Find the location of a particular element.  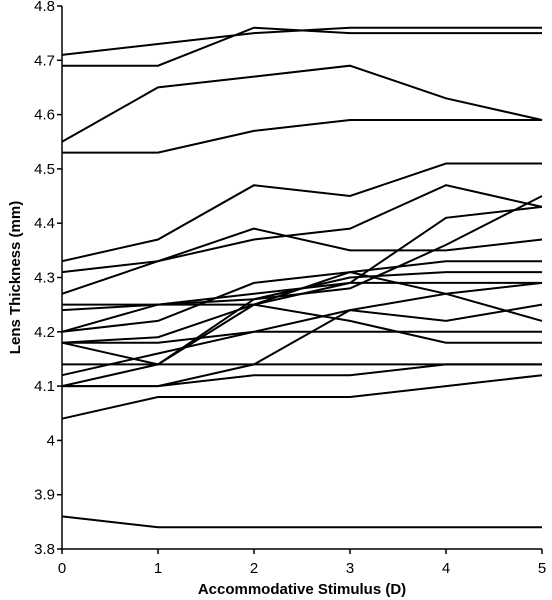

y-tick-label: 3.8 is located at coordinates (44, 549).